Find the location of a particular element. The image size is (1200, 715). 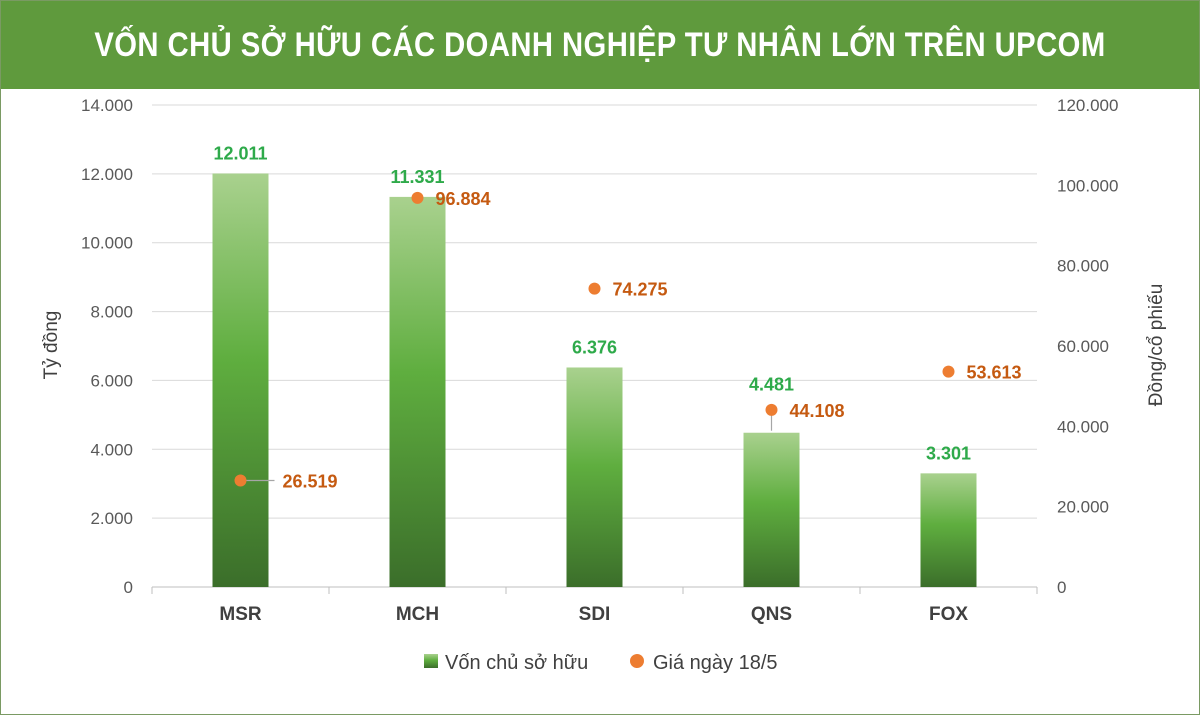

right-tick-label: 0 is located at coordinates (1061, 587).